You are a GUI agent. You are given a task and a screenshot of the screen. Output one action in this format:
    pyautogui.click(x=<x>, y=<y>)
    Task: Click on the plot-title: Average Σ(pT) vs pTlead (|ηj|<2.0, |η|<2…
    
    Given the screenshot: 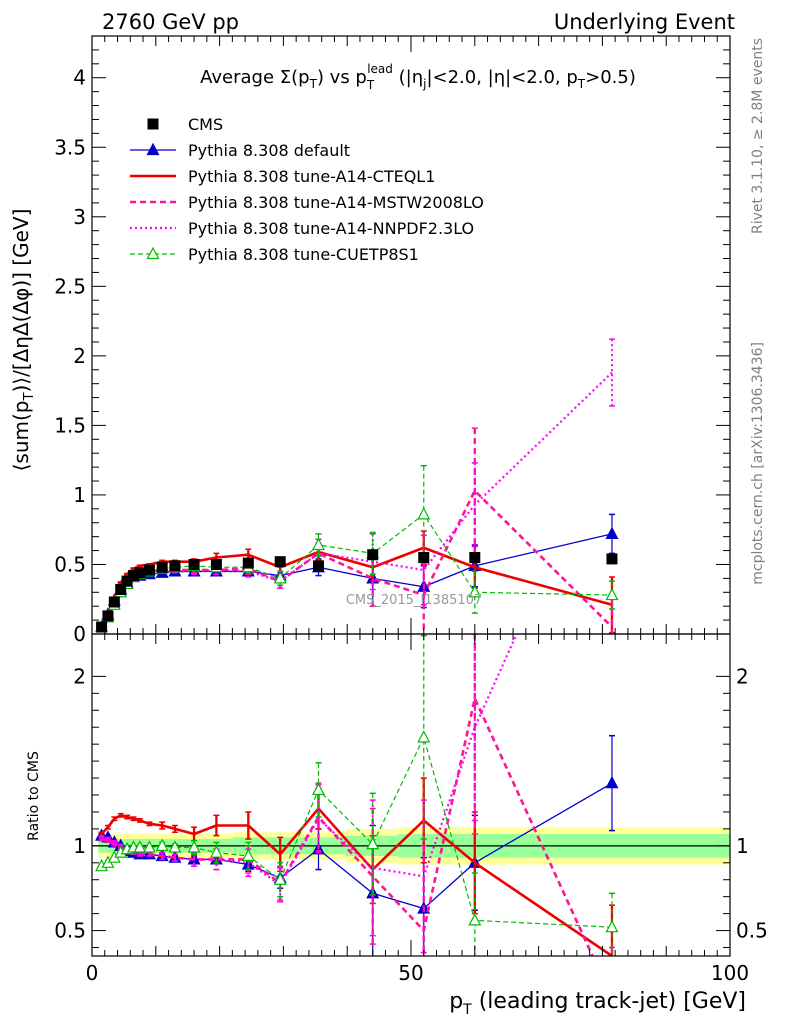 What is the action you would take?
    pyautogui.click(x=418, y=77)
    